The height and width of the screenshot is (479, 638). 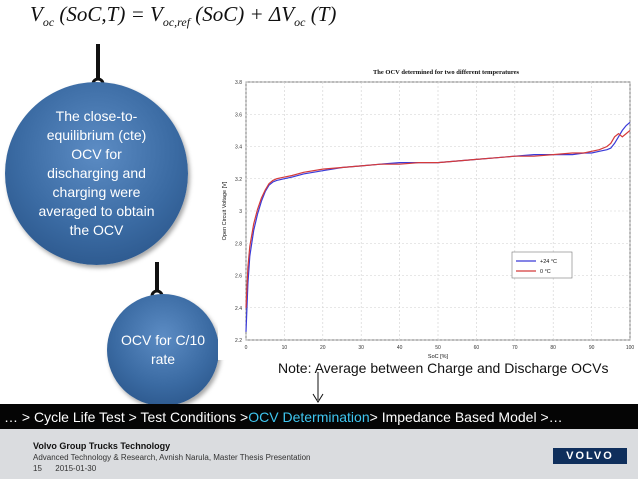 What do you see at coordinates (238, 115) in the screenshot?
I see `y-tick-label: 3.6` at bounding box center [238, 115].